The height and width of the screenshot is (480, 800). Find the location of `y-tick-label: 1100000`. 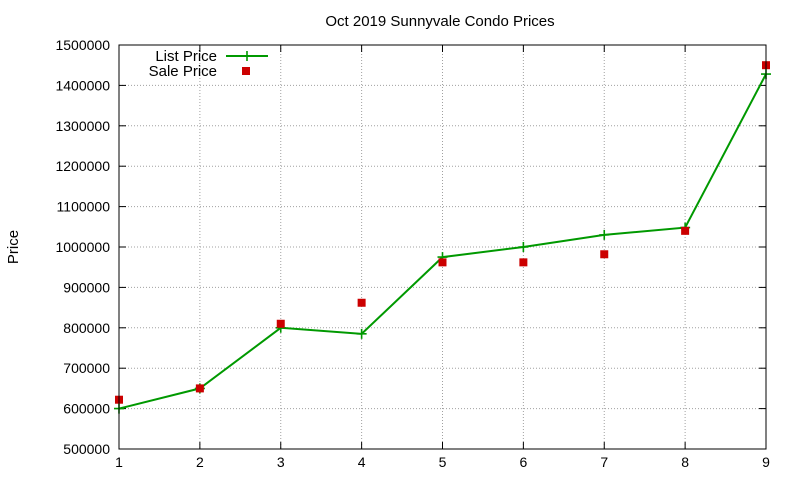

y-tick-label: 1100000 is located at coordinates (84, 207).